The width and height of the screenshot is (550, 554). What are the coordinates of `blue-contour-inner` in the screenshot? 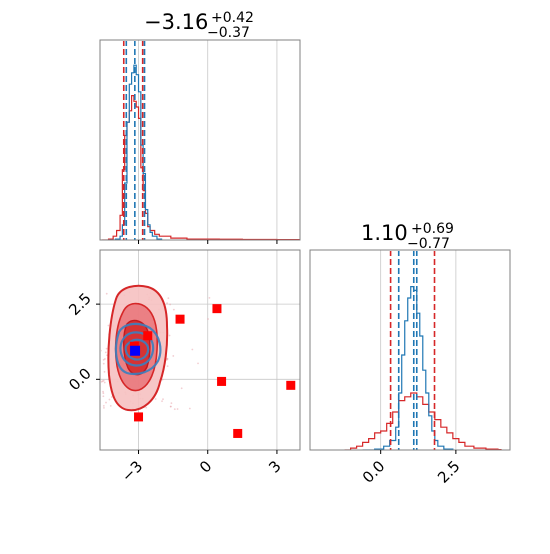 It's located at (137, 349).